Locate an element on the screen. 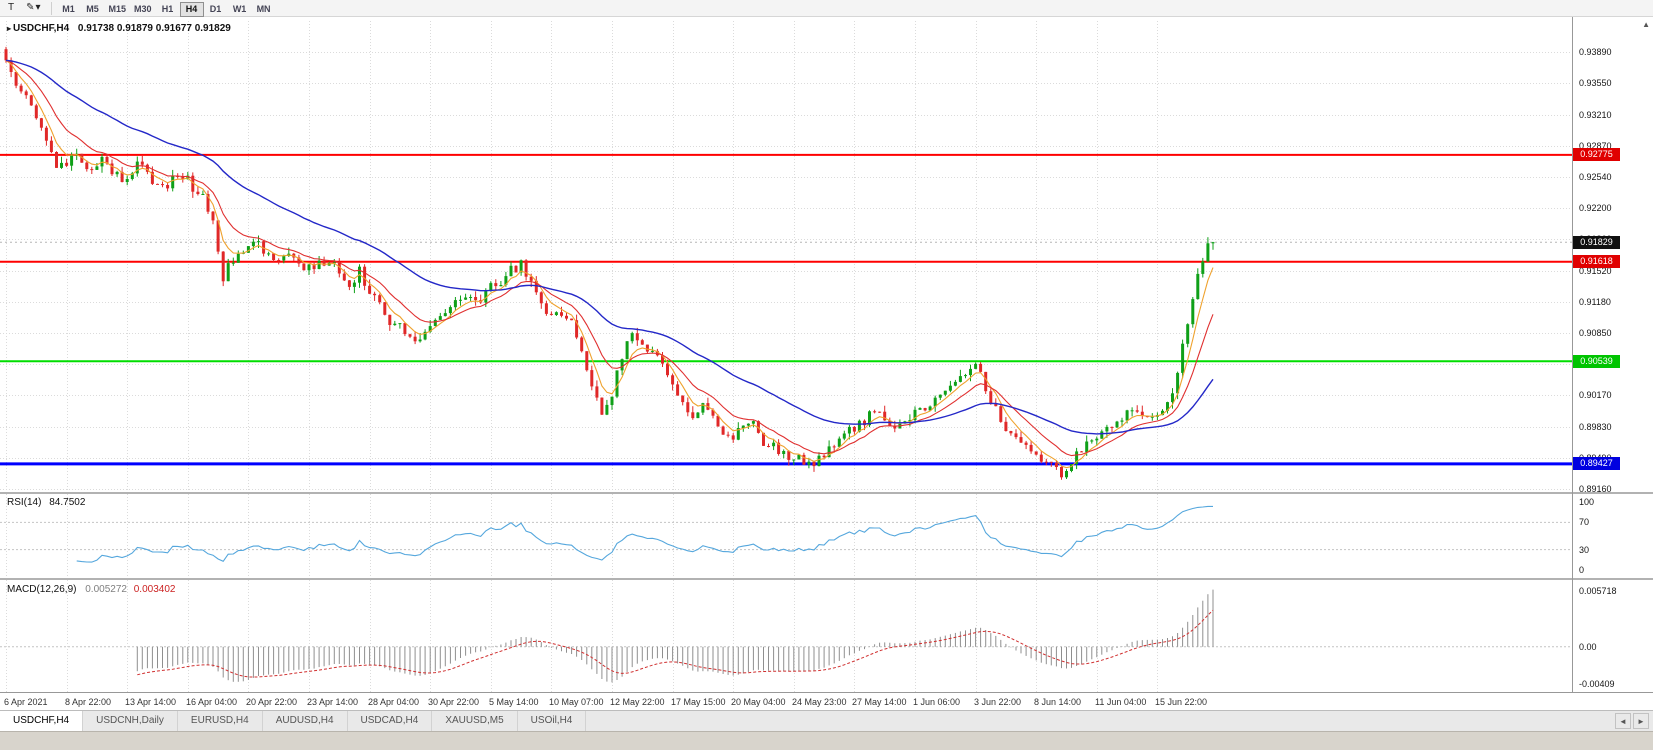 The width and height of the screenshot is (1653, 750). tabs-scroll-left-button: ◄ is located at coordinates (1623, 721).